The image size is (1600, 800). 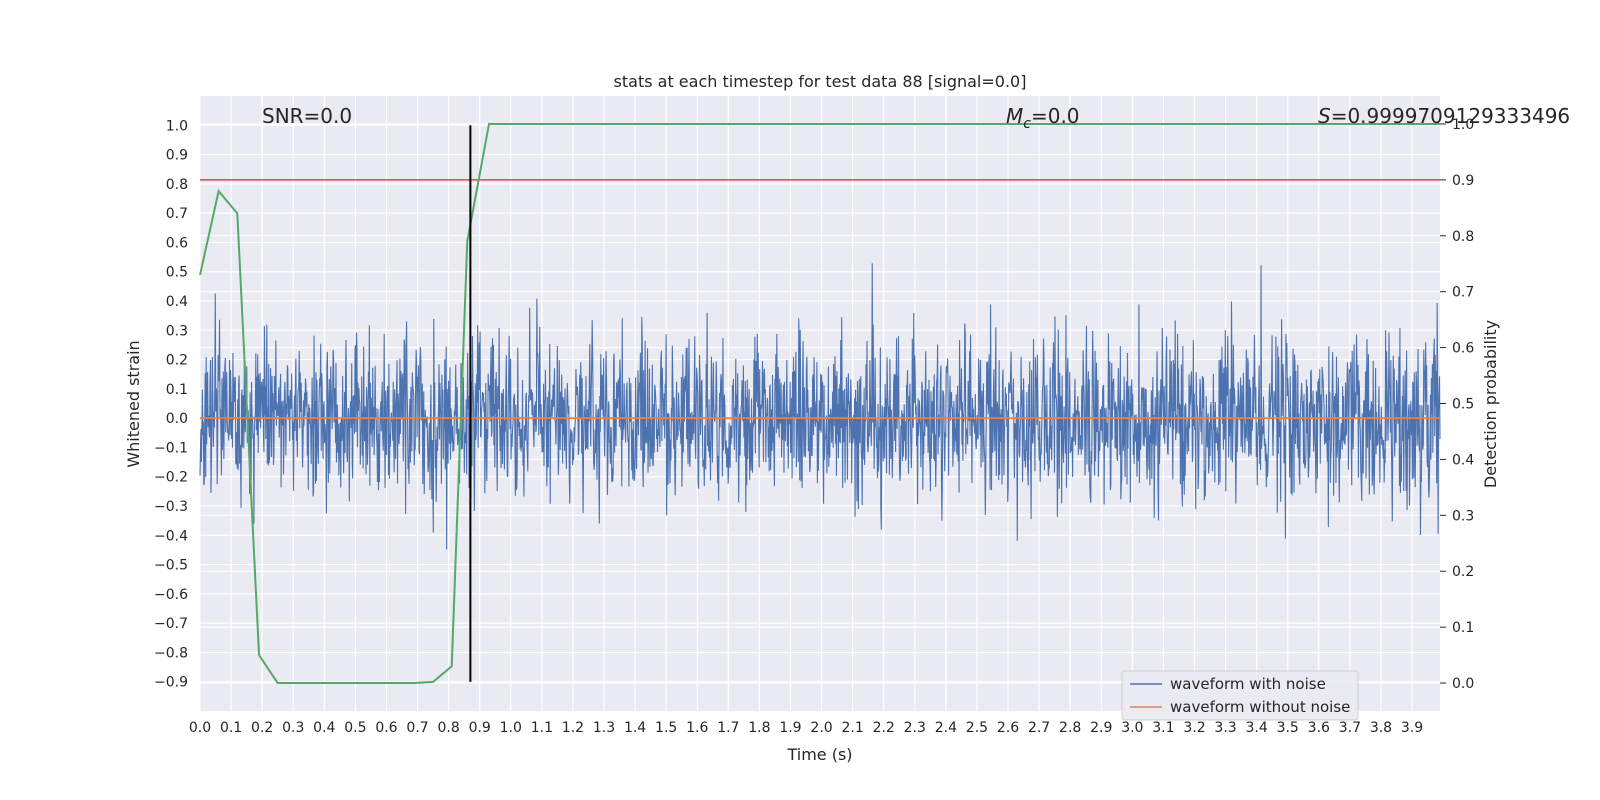 What do you see at coordinates (355, 728) in the screenshot?
I see `x-tick-label: 0.5` at bounding box center [355, 728].